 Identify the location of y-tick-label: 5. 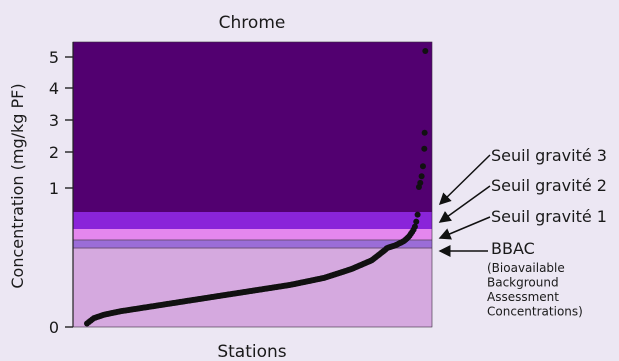
(54, 57).